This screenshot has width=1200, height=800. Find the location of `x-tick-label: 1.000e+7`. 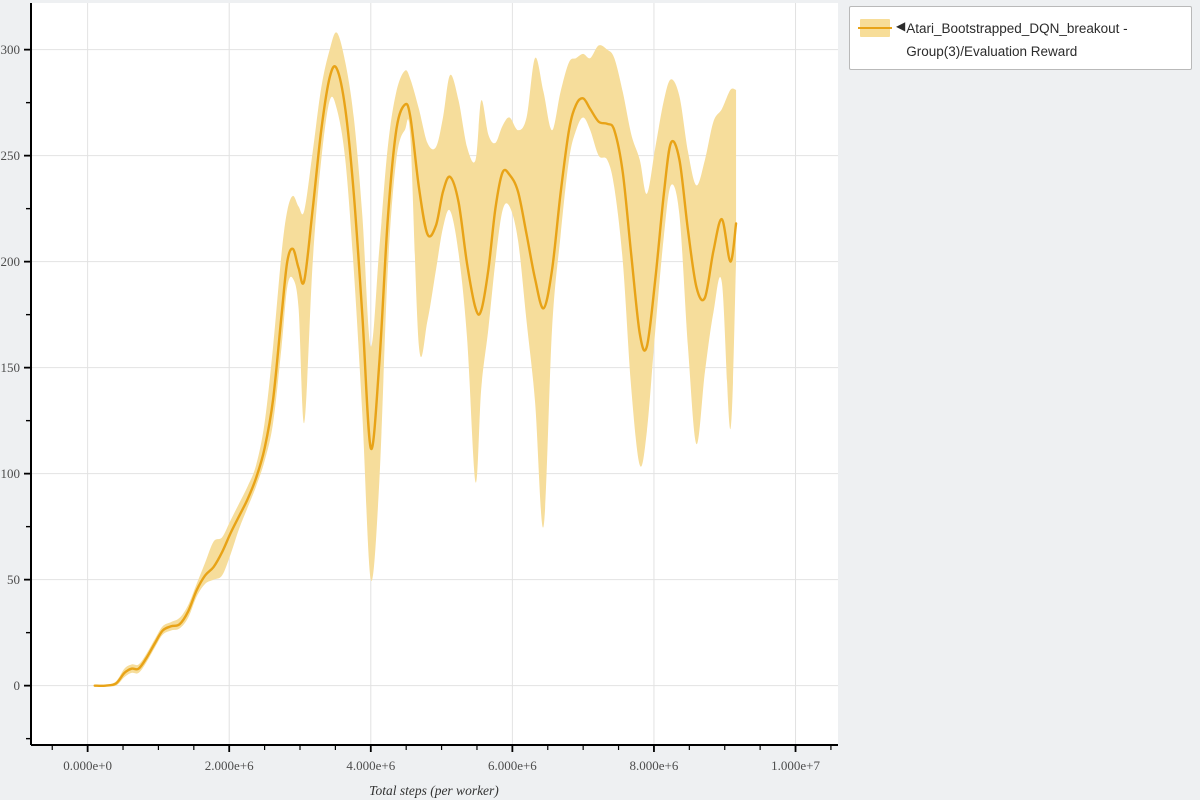

x-tick-label: 1.000e+7 is located at coordinates (795, 765).